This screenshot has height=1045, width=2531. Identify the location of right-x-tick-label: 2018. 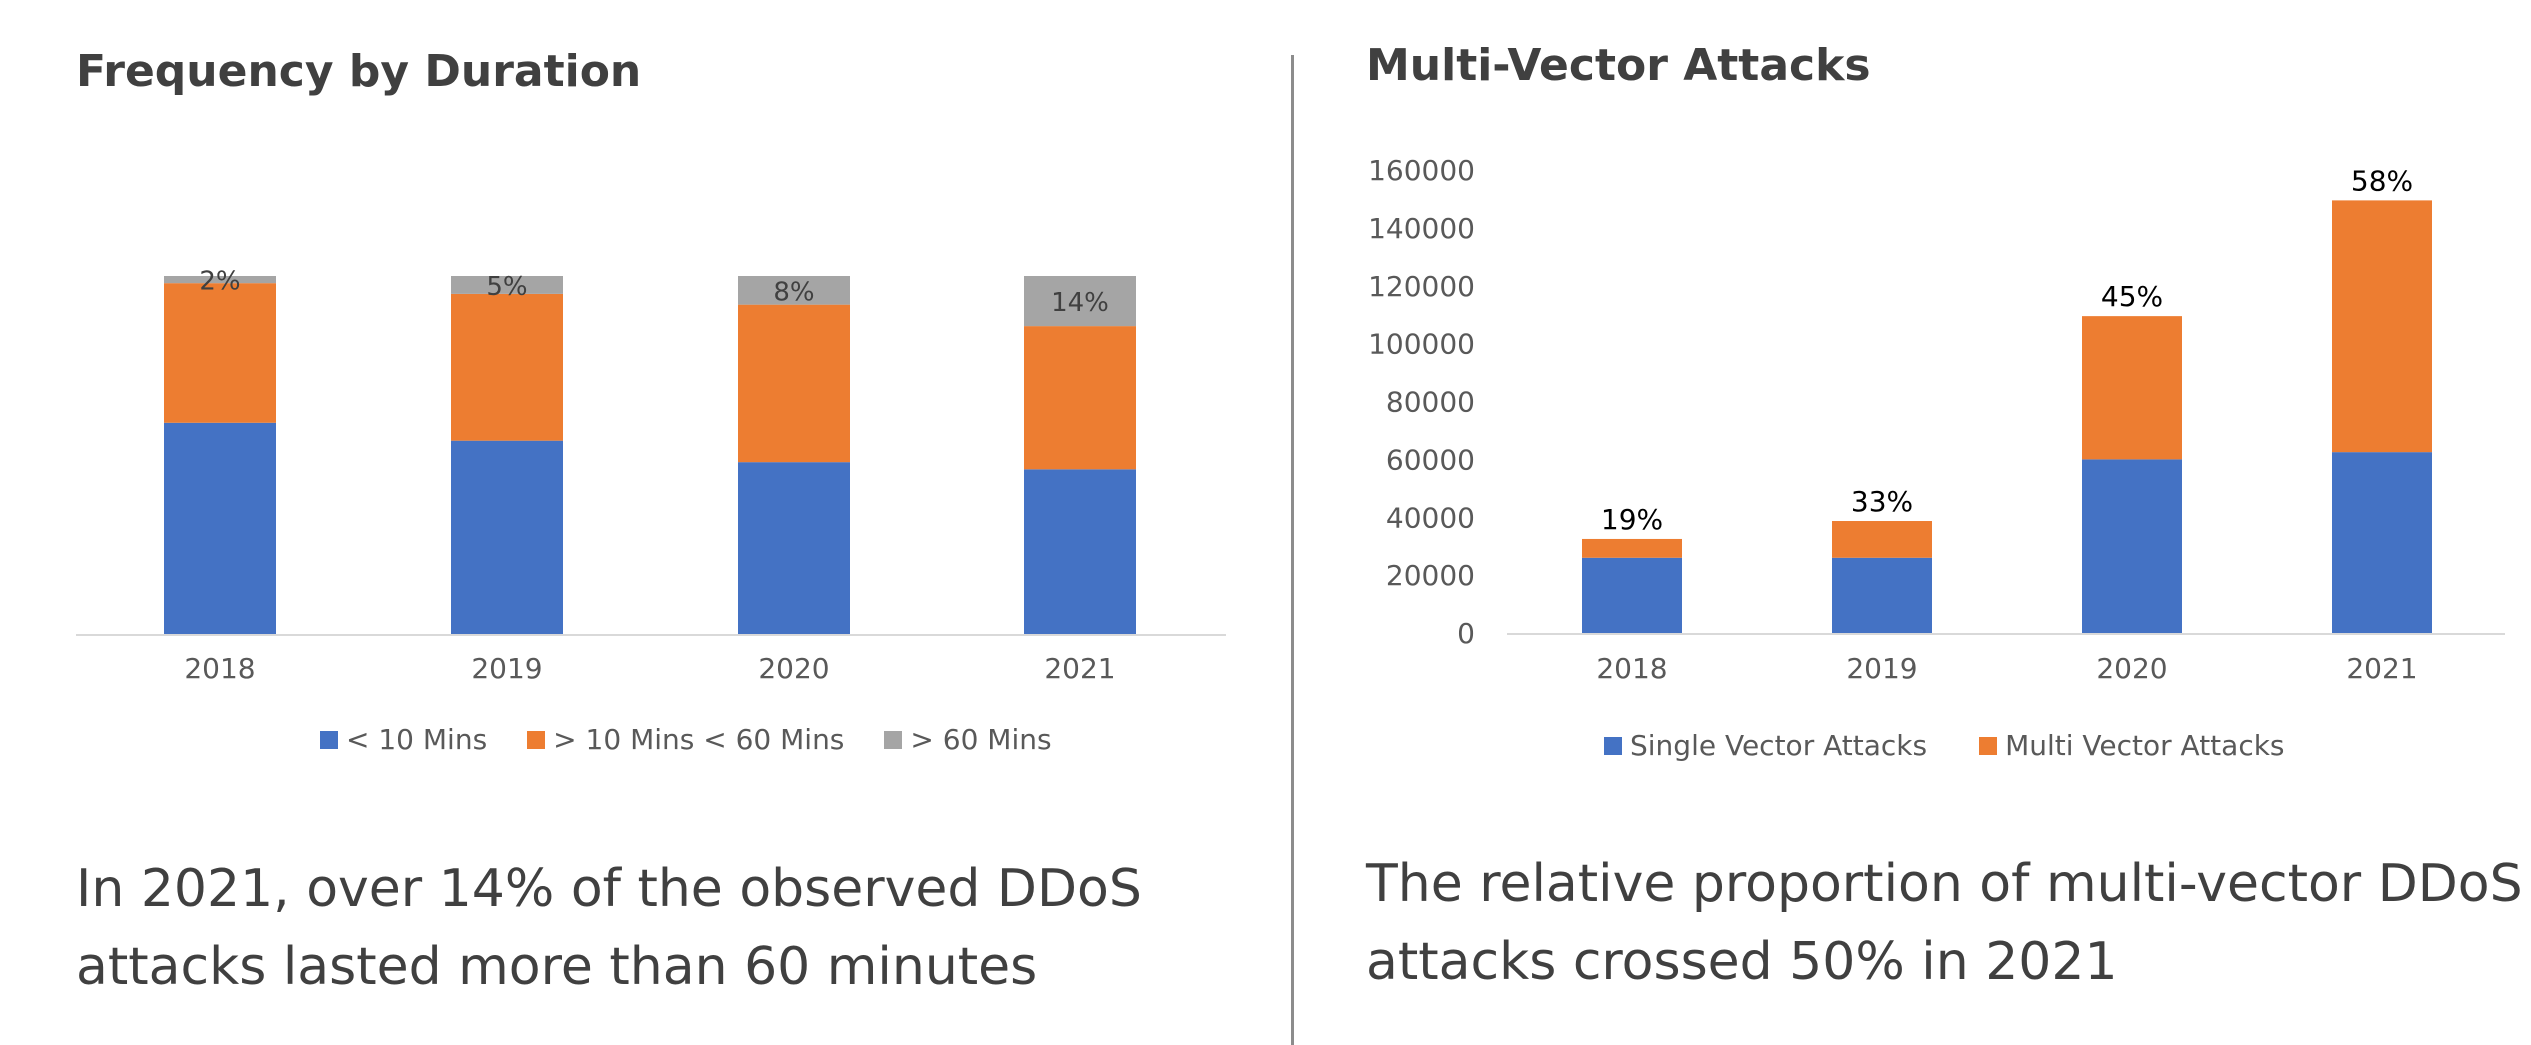
(1631, 668).